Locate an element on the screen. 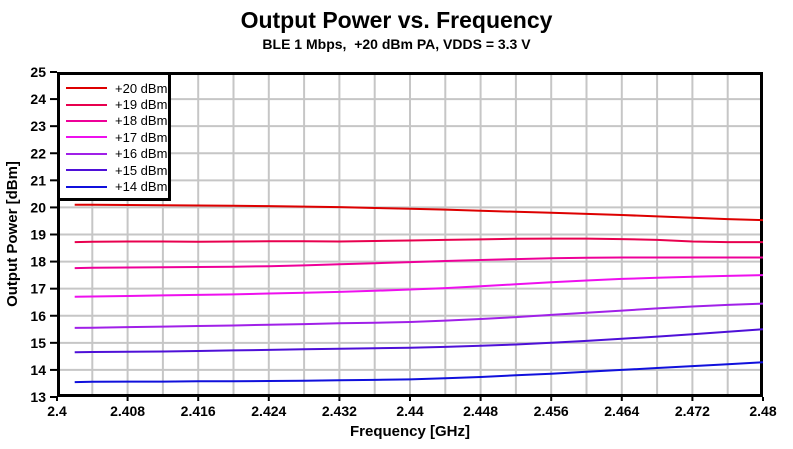 This screenshot has width=793, height=449. legend-label: +19 dBm is located at coordinates (141, 105).